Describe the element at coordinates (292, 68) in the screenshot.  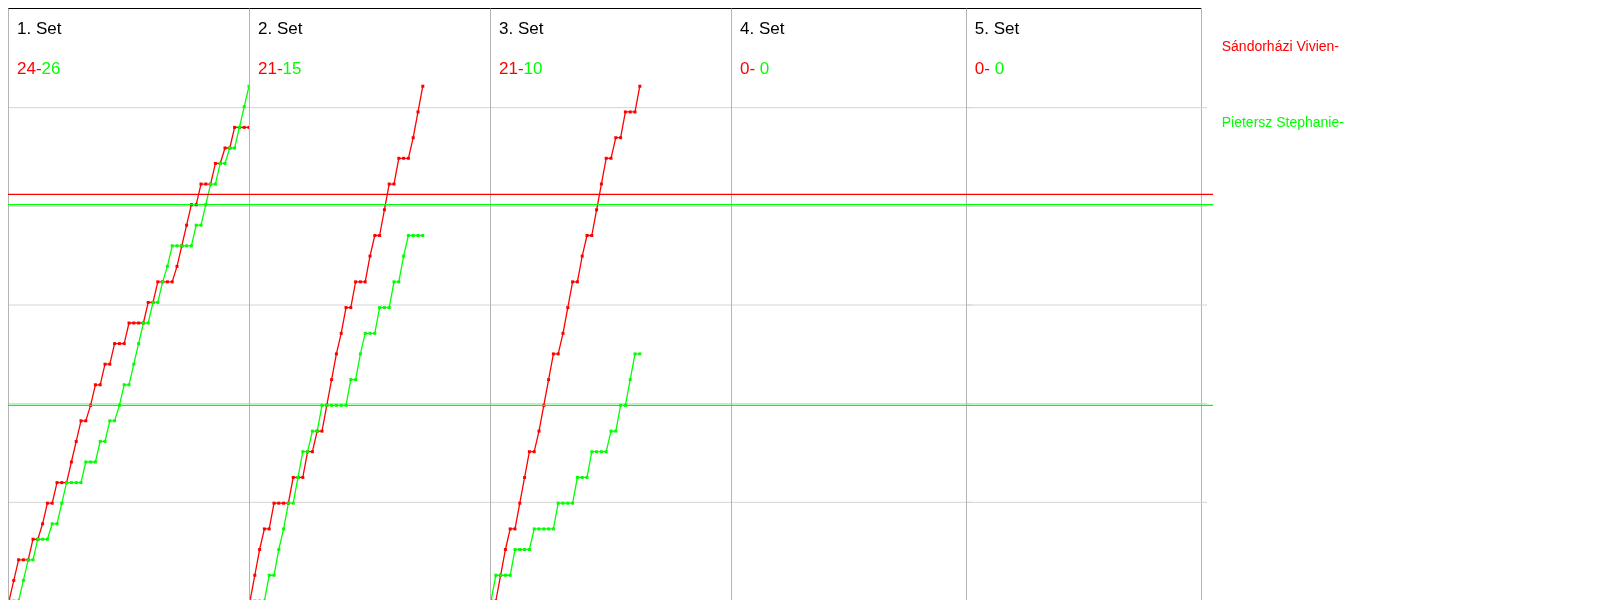
I see `text: 15` at that location.